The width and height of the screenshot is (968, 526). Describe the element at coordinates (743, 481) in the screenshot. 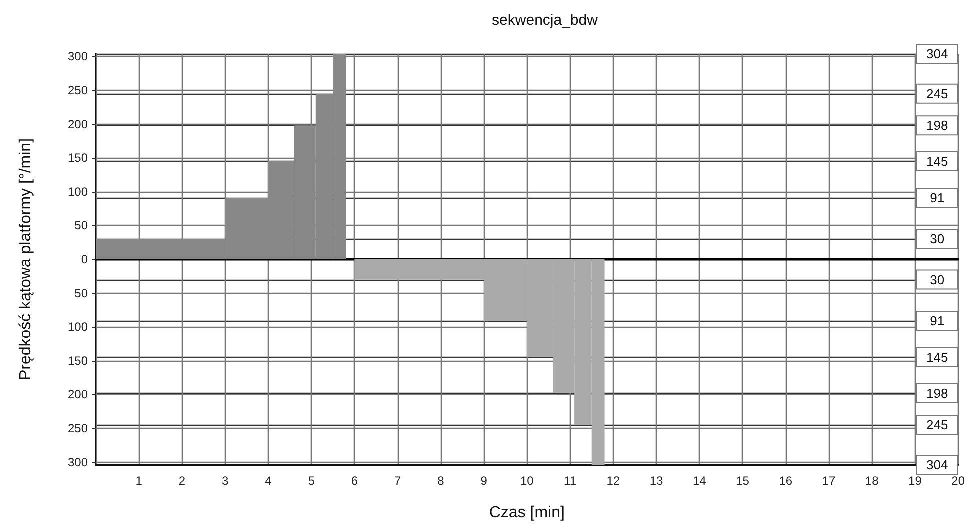

I see `x-tick-label: 15` at that location.